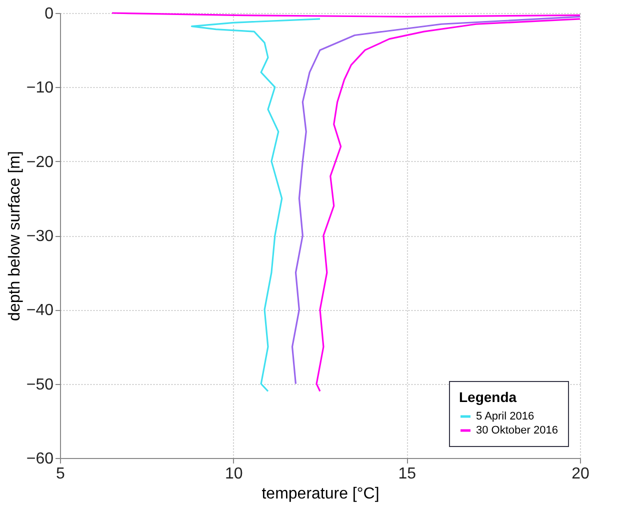  Describe the element at coordinates (233, 474) in the screenshot. I see `x-tick-label: 10` at that location.